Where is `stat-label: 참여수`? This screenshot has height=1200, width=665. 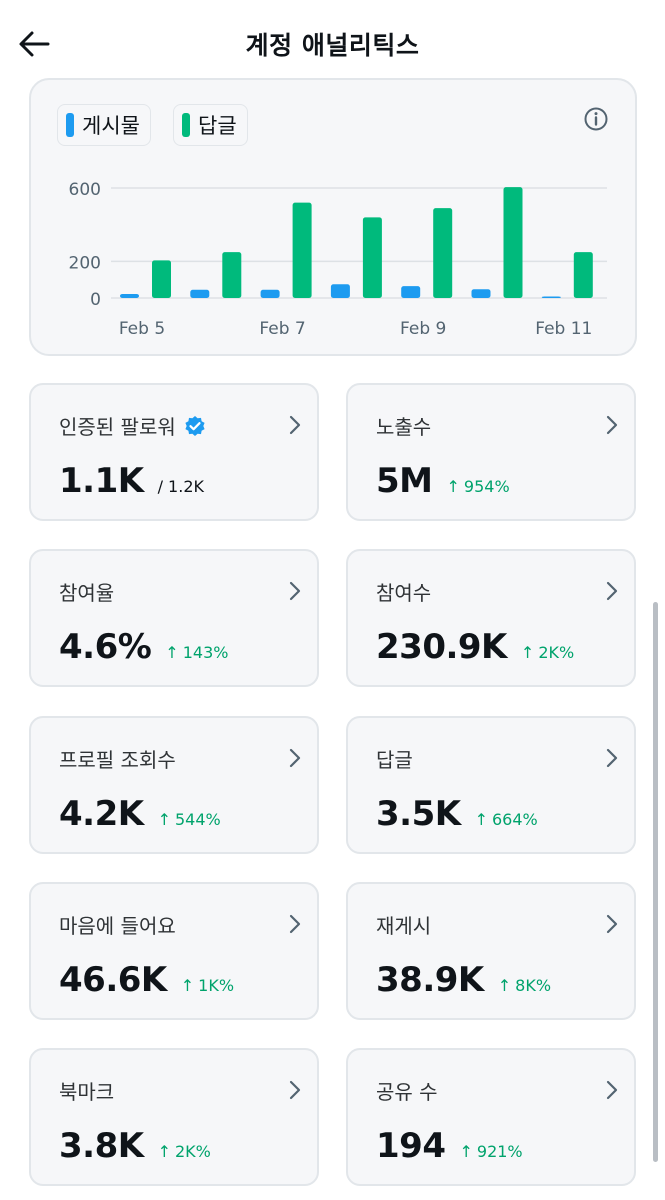
stat-label: 참여수 is located at coordinates (403, 591).